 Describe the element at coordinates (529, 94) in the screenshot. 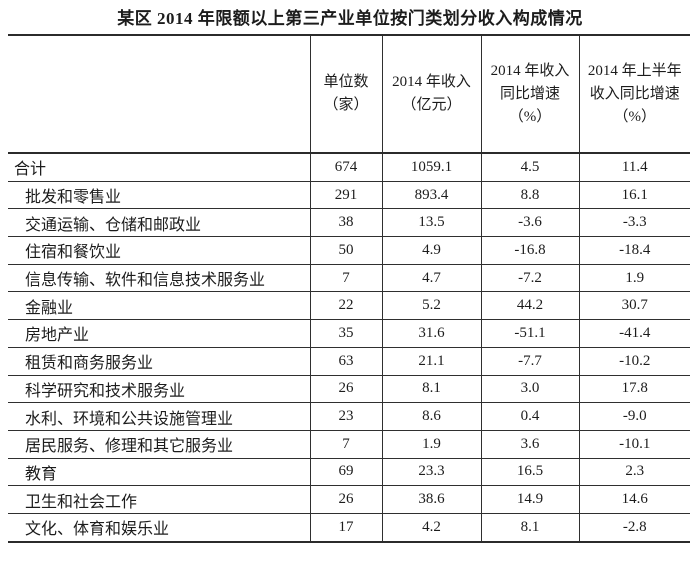

I see `column-header-yoy-growth: 2014 年收入同比增速（%）` at that location.